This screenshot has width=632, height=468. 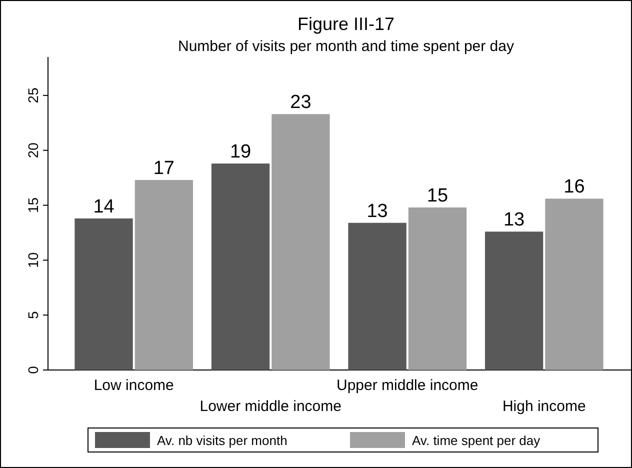 What do you see at coordinates (346, 24) in the screenshot?
I see `chart-title: Figure III-17` at bounding box center [346, 24].